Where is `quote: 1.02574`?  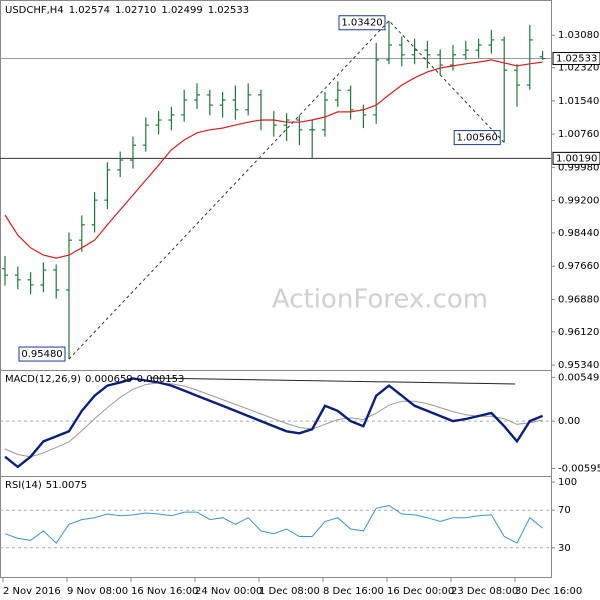 quote: 1.02574 is located at coordinates (89, 10).